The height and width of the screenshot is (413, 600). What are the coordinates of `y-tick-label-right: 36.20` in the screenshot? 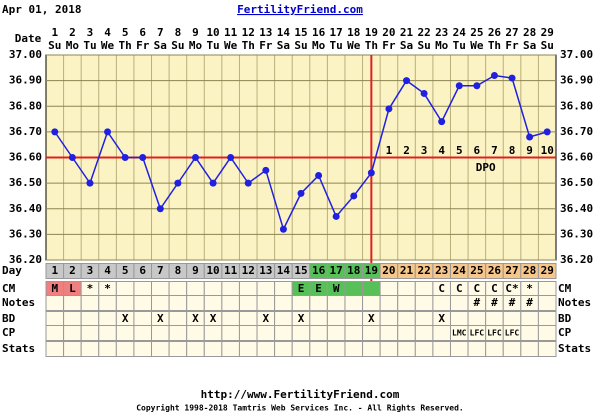 It's located at (576, 259).